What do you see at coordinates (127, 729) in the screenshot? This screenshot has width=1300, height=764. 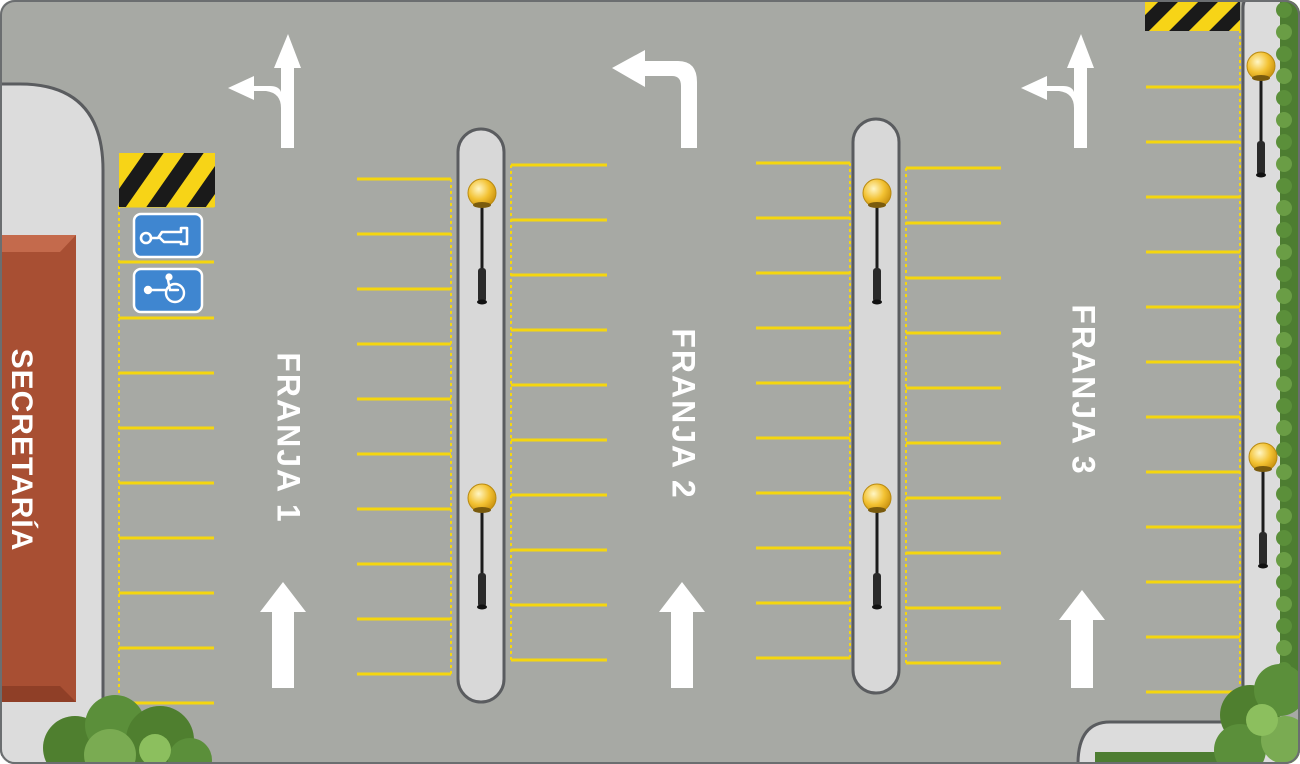 I see `bush-bottom-left` at bounding box center [127, 729].